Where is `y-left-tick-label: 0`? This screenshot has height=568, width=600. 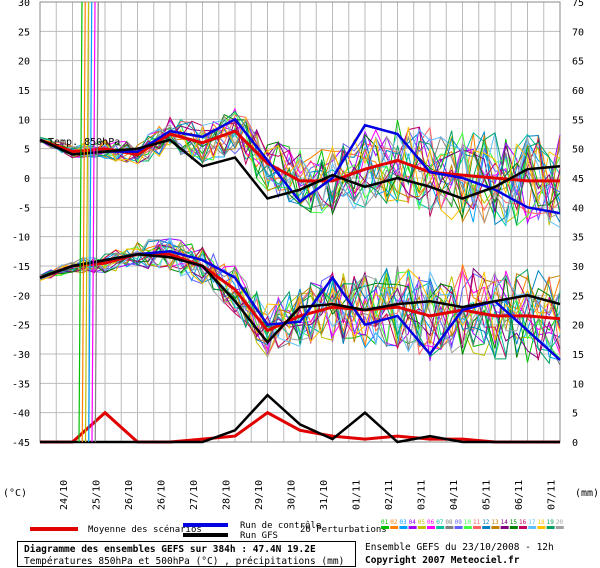 y-left-tick-label: 0 is located at coordinates (27, 179).